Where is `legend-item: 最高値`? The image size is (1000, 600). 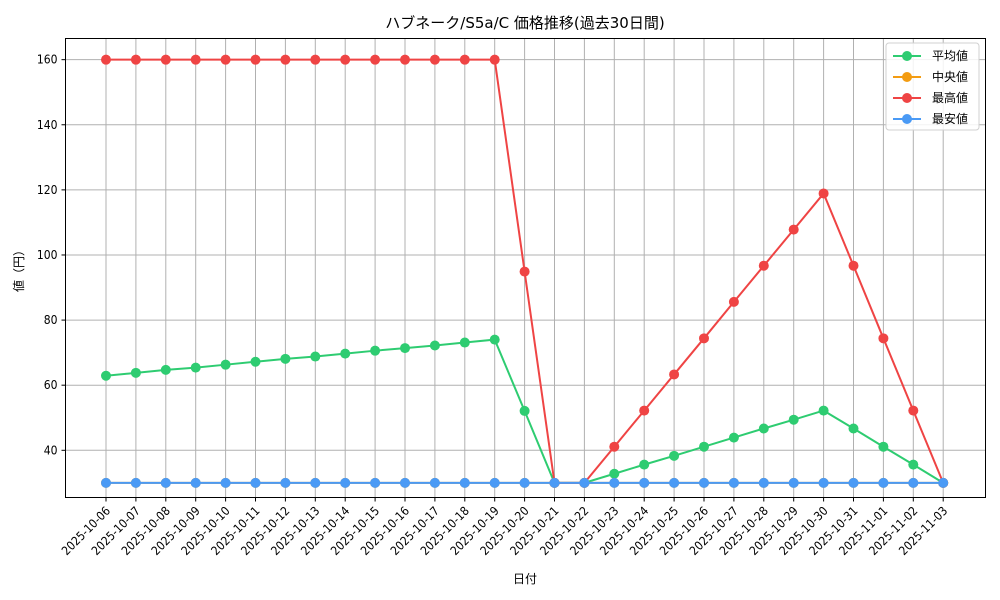
legend-item: 最高値 is located at coordinates (930, 97).